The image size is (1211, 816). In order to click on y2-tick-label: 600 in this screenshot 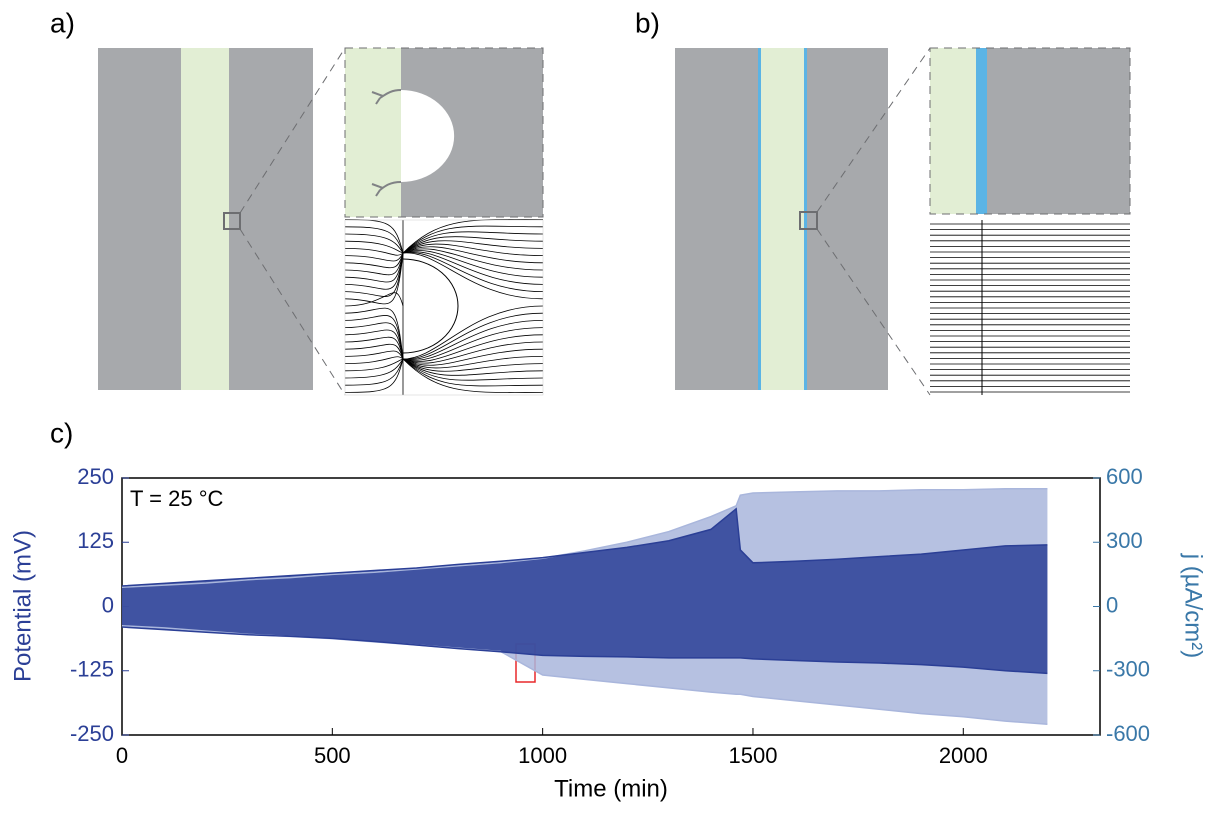, I will do `click(1124, 476)`.